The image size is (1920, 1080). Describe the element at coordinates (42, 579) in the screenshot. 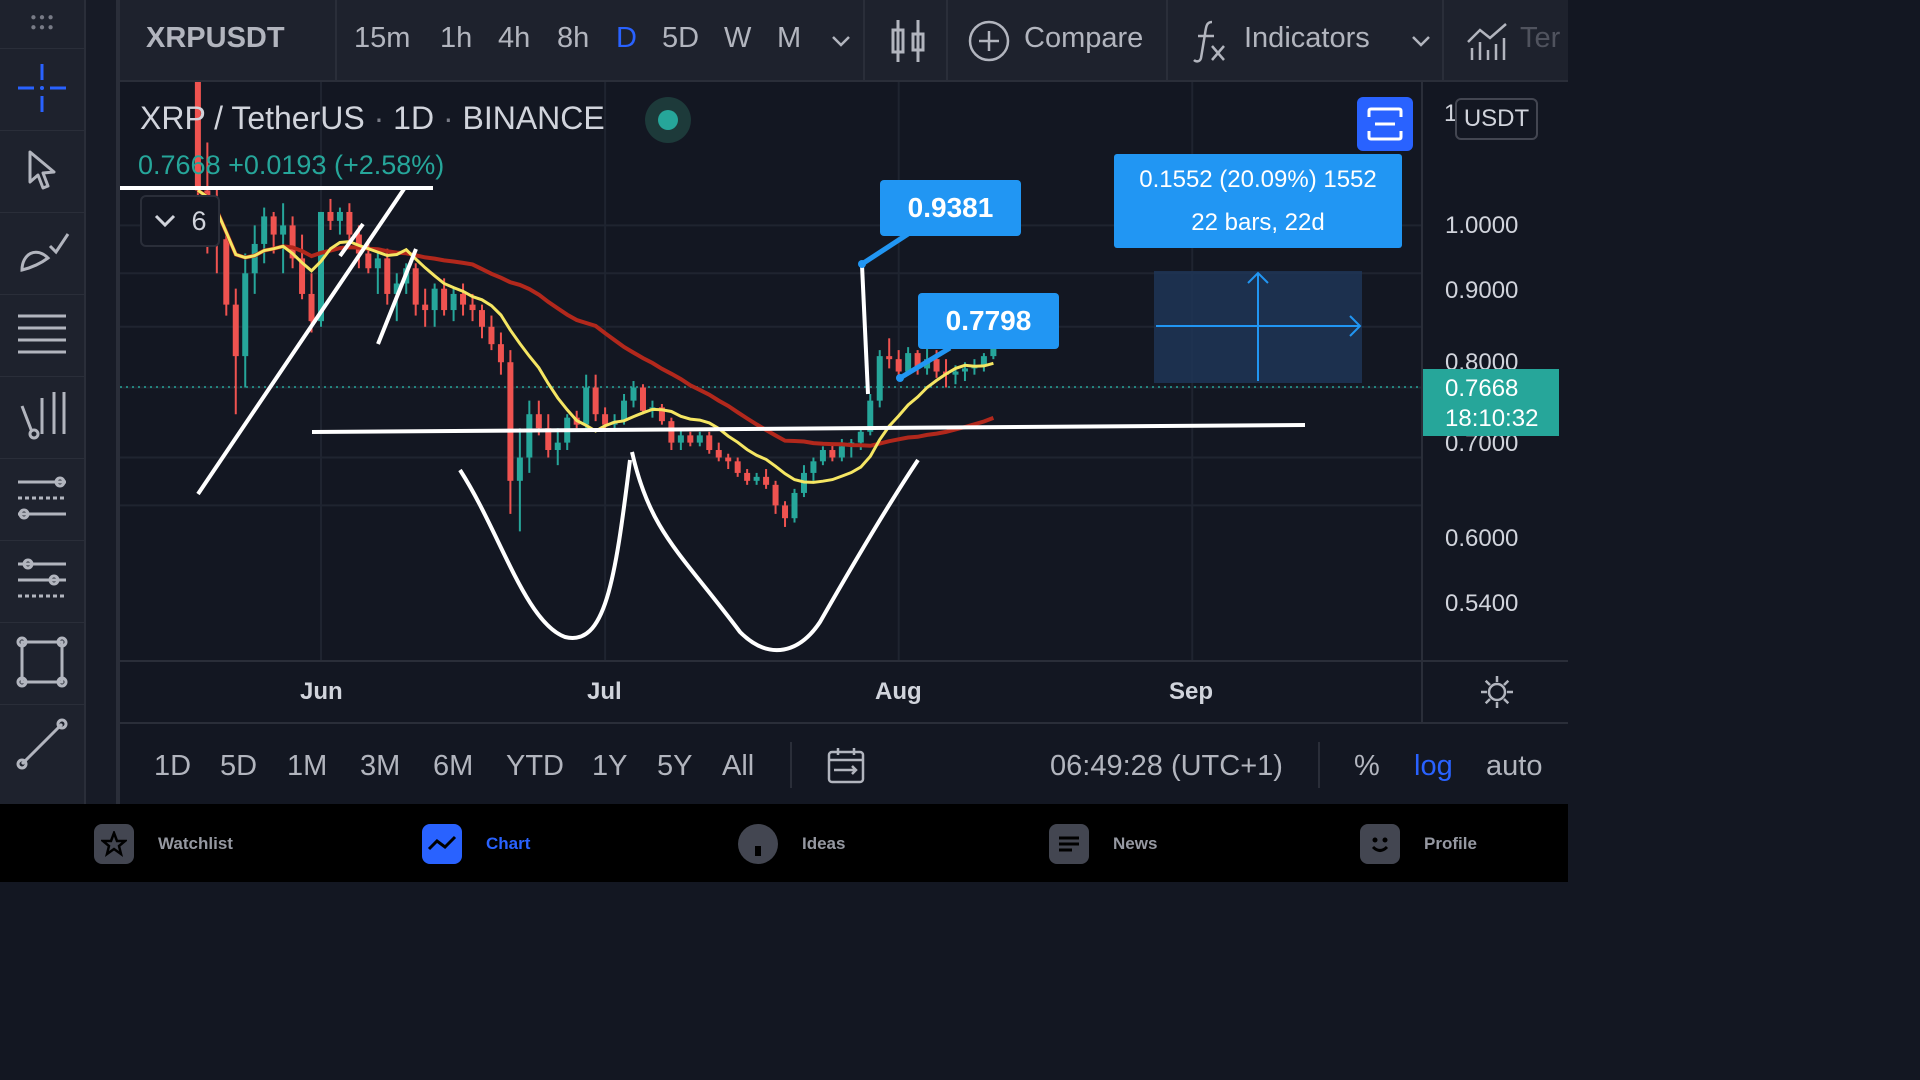

I see `patterns-tool` at that location.